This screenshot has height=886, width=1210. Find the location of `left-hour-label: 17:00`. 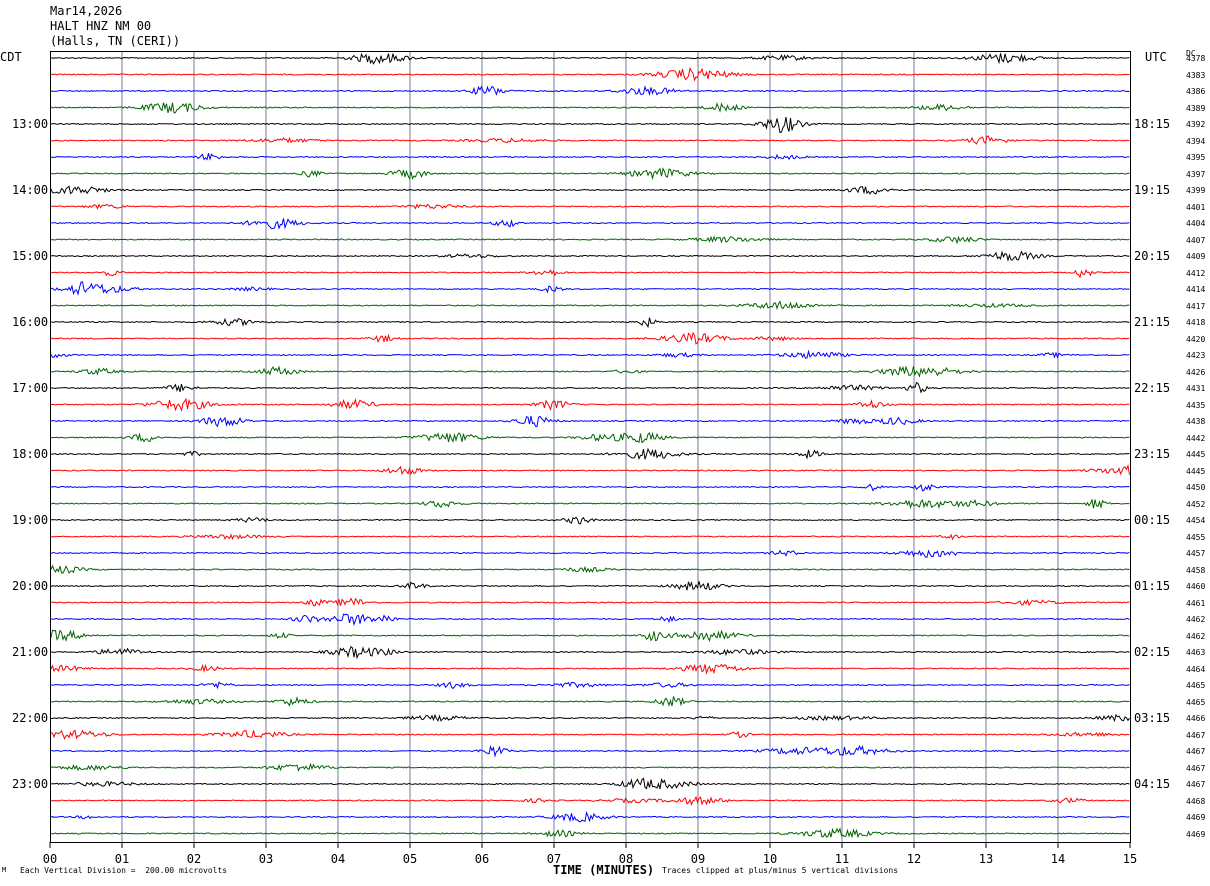

left-hour-label: 17:00 is located at coordinates (30, 388).